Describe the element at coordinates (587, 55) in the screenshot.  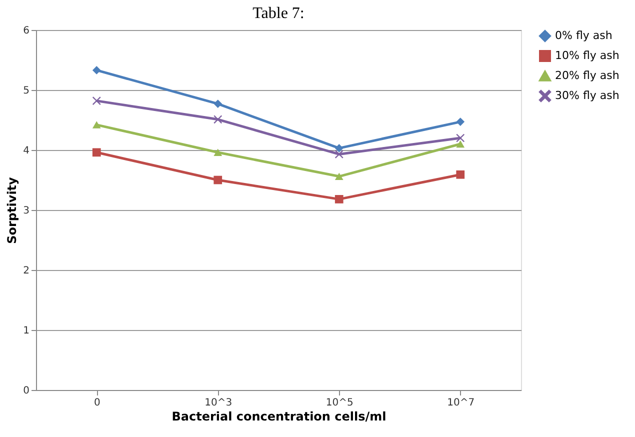
I see `legend-label: 10% fly ash` at that location.